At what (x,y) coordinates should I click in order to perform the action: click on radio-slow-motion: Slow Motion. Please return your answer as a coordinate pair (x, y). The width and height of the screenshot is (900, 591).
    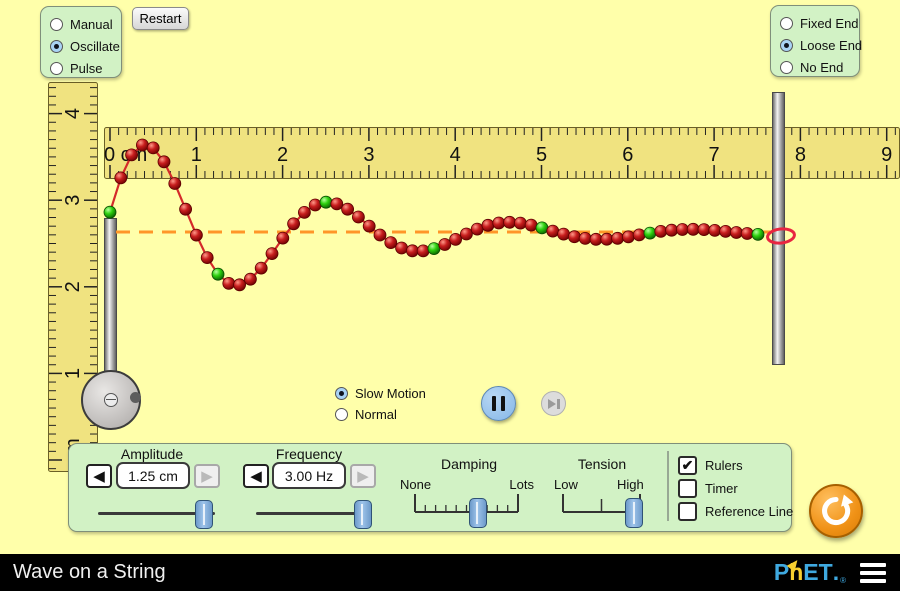
    Looking at the image, I should click on (380, 393).